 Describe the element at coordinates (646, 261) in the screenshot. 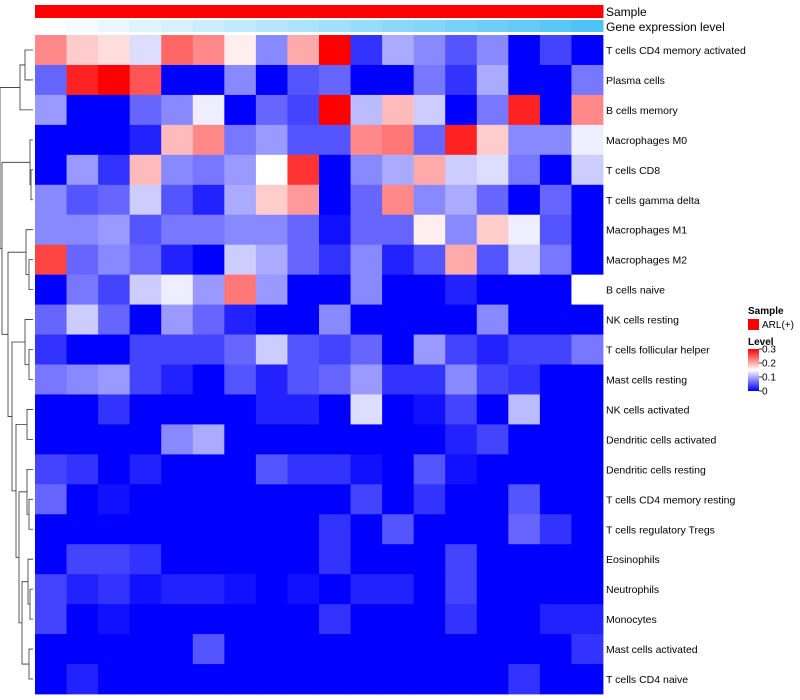

I see `row-label: Macrophages M2` at that location.